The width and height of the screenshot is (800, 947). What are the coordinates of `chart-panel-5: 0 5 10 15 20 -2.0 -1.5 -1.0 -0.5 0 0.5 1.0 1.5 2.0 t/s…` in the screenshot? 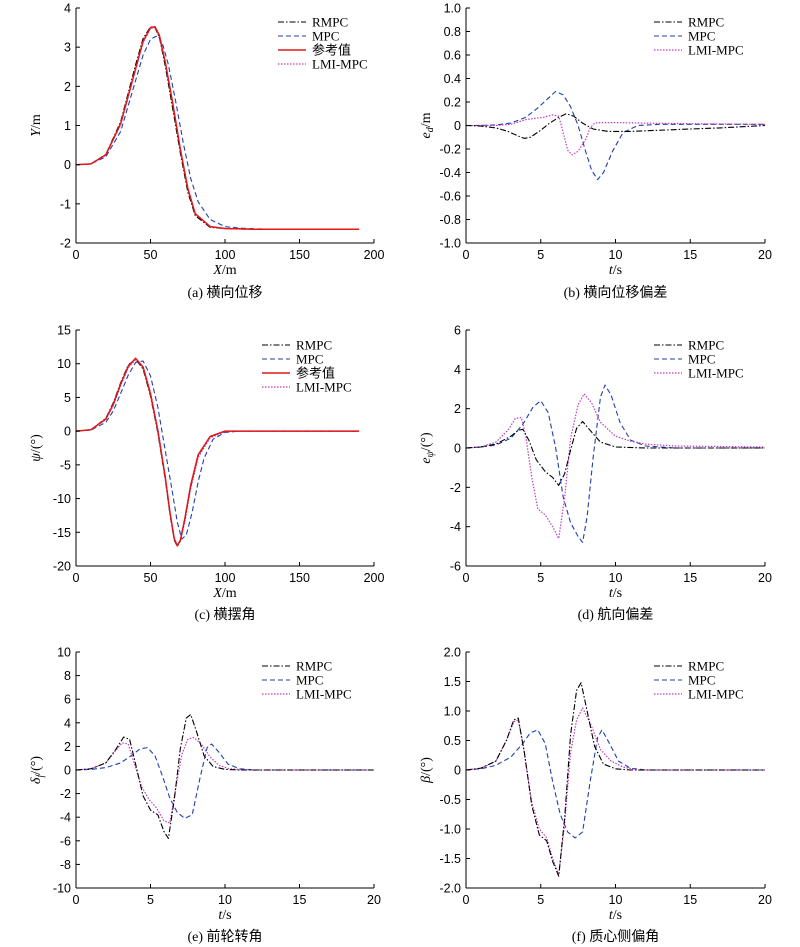 It's located at (595, 796).